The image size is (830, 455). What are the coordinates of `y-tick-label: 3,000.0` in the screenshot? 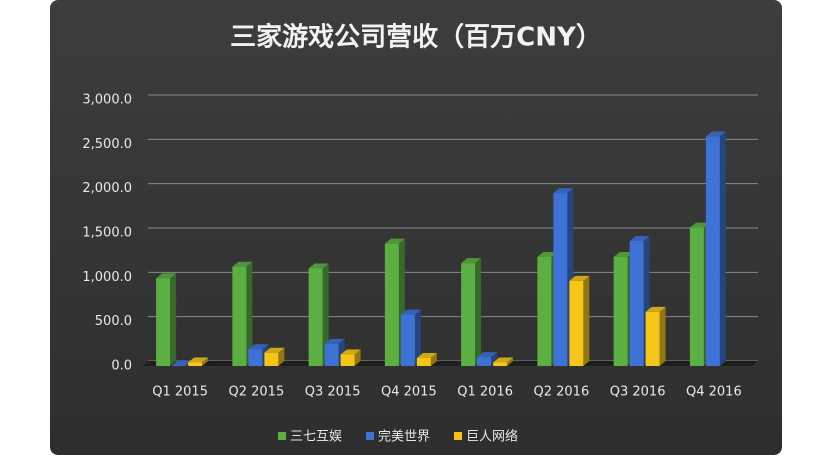 It's located at (107, 100).